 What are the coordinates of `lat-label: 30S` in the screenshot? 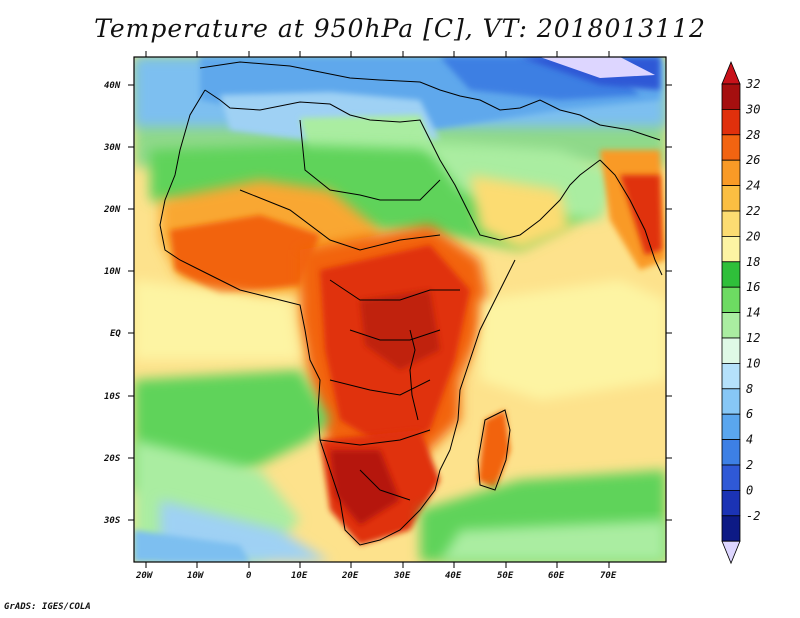 It's located at (112, 521).